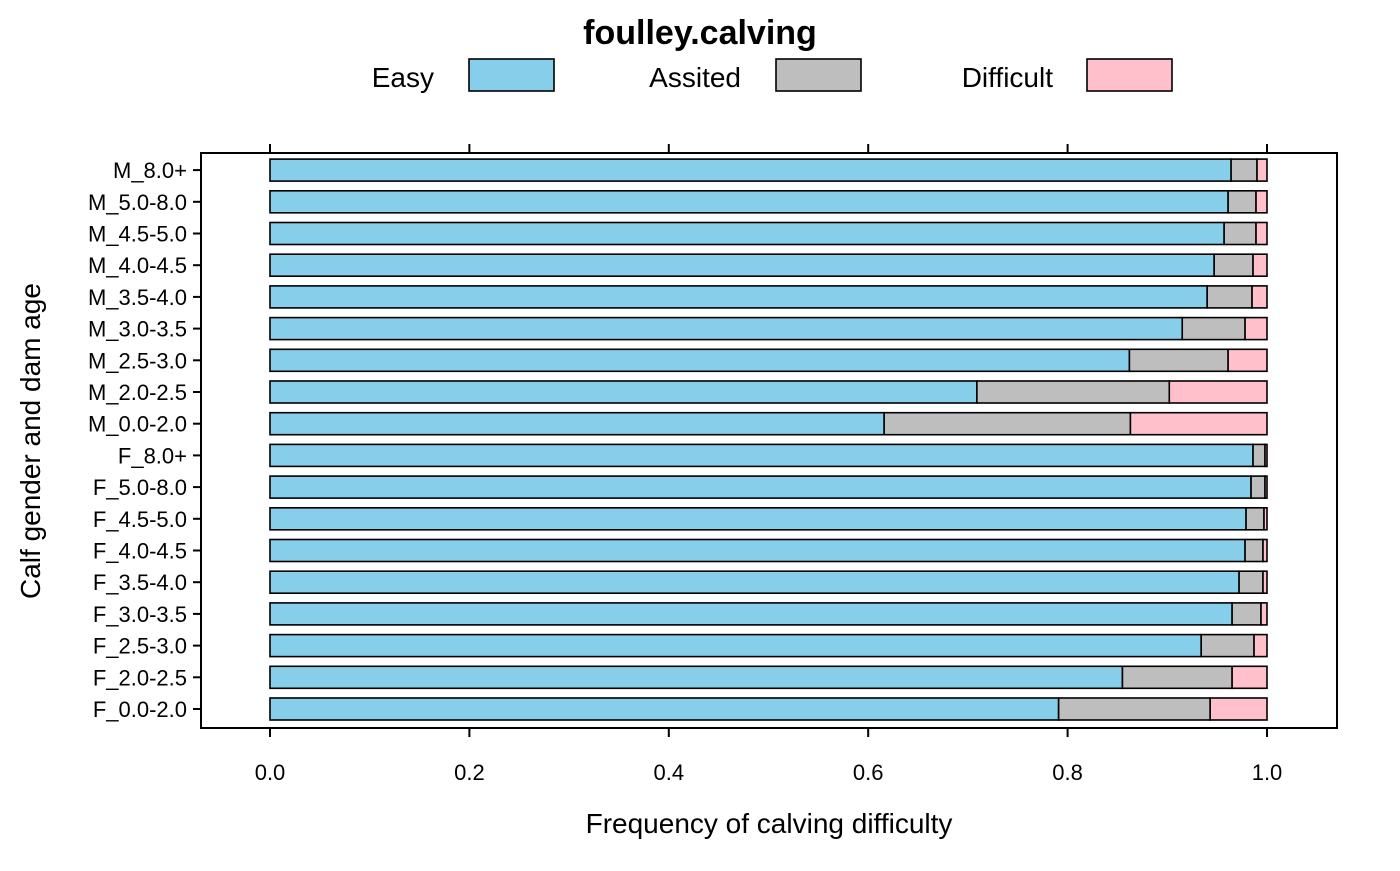  What do you see at coordinates (1265, 550) in the screenshot?
I see `bar-difficult-F_4.0-4.5` at bounding box center [1265, 550].